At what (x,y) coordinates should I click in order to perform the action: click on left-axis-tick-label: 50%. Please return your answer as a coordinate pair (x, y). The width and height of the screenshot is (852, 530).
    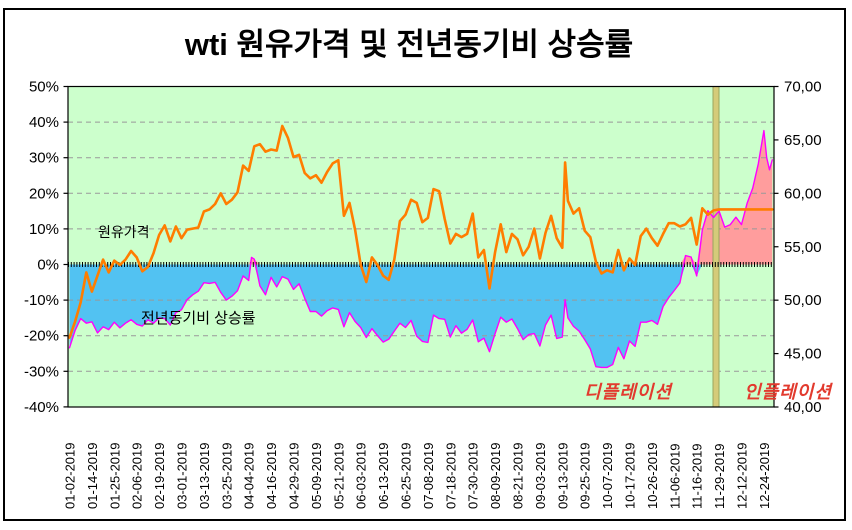
    Looking at the image, I should click on (44, 87).